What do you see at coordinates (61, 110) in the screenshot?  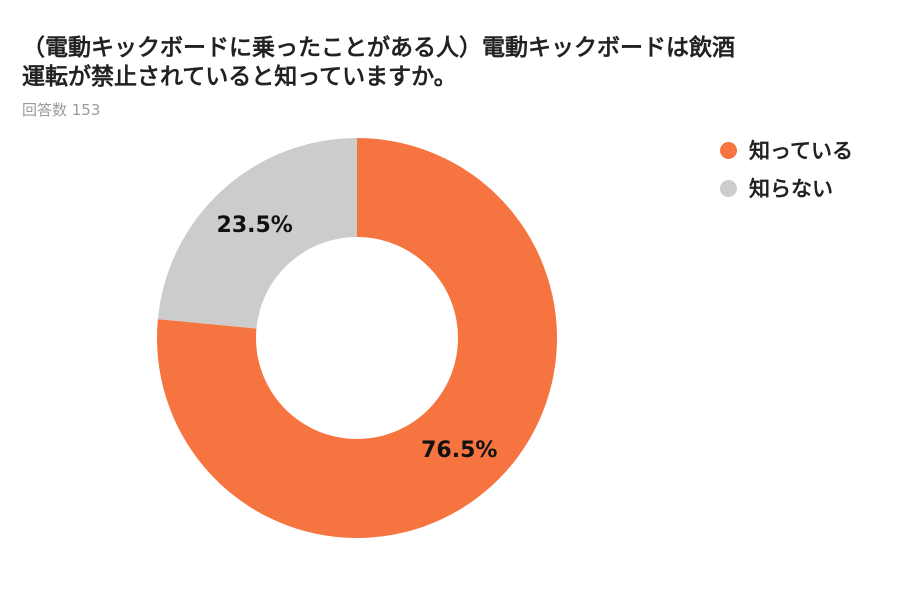 I see `response-count: 回答数 153` at bounding box center [61, 110].